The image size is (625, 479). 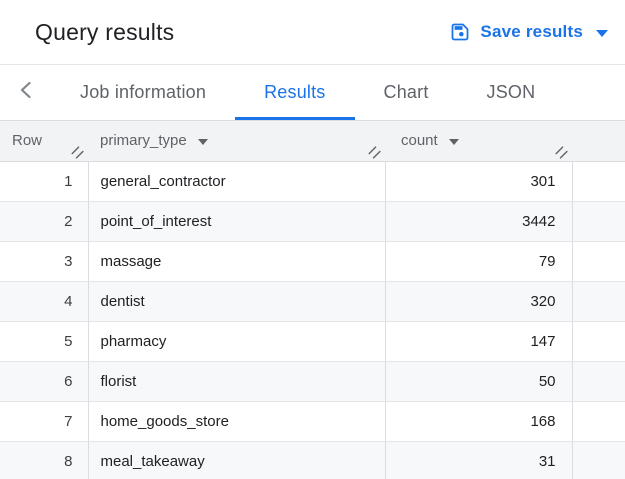 I want to click on column-header-primary-type: primary_type, so click(x=236, y=141).